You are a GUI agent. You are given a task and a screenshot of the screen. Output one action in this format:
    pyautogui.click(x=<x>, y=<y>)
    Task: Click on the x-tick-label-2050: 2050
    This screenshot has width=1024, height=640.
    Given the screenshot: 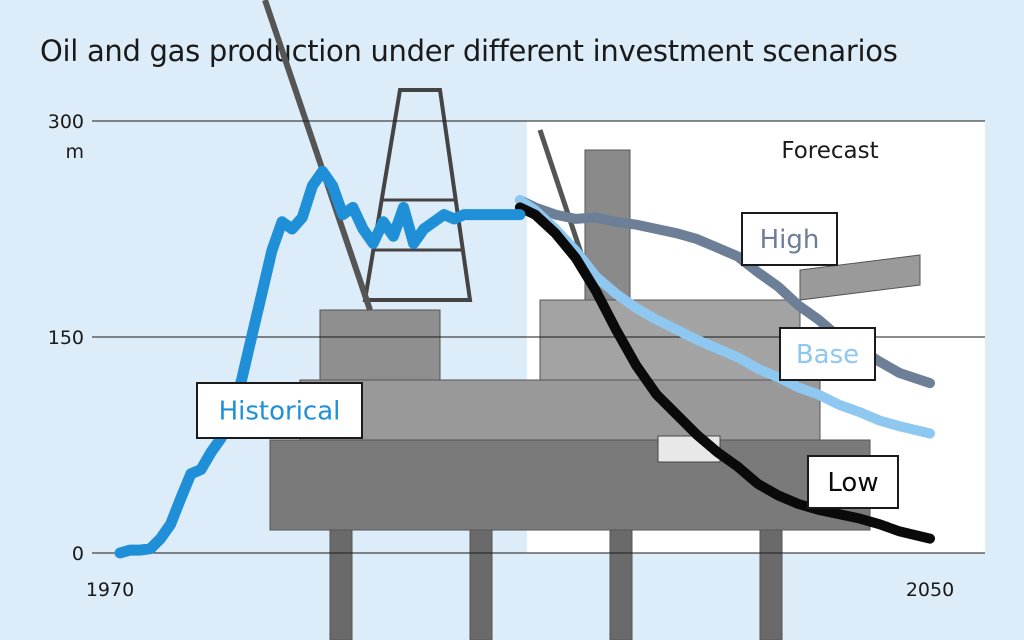 What is the action you would take?
    pyautogui.click(x=930, y=590)
    